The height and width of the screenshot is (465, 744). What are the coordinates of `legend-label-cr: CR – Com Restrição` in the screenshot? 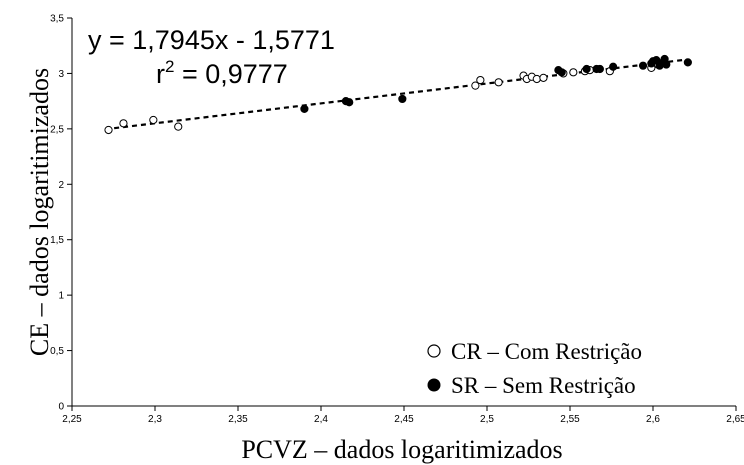 It's located at (546, 351).